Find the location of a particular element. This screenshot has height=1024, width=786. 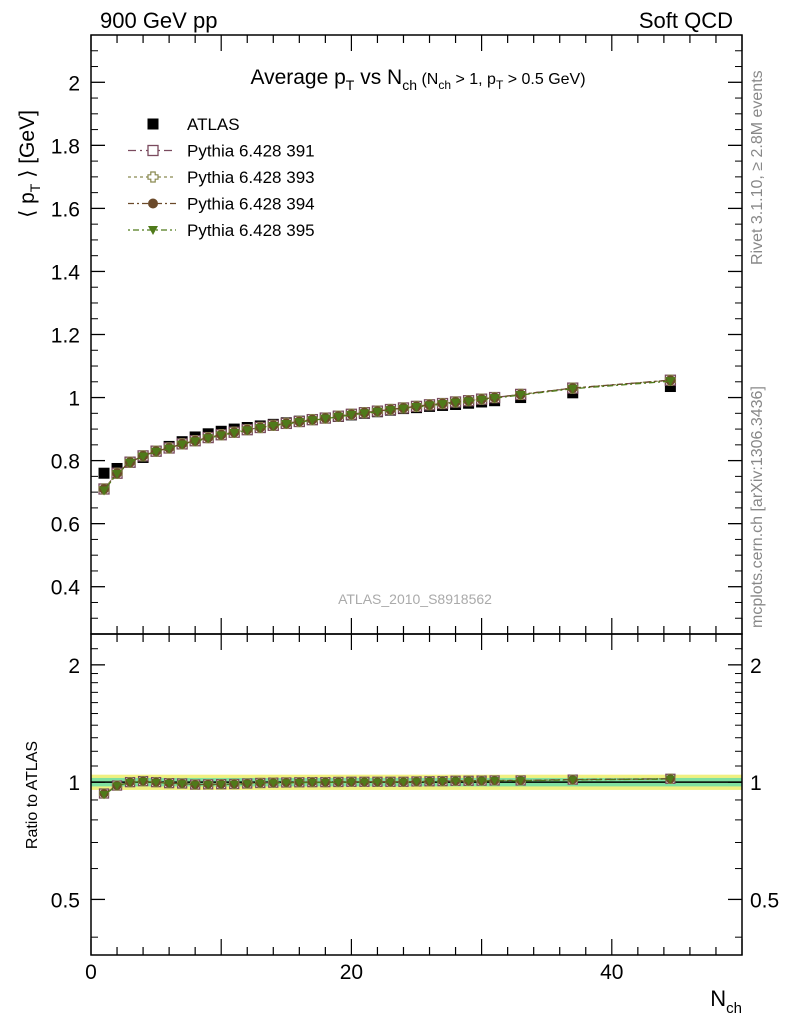

mcplots-side-label: mcplots.cern.ch [arXiv:1306.3436] is located at coordinates (757, 507).